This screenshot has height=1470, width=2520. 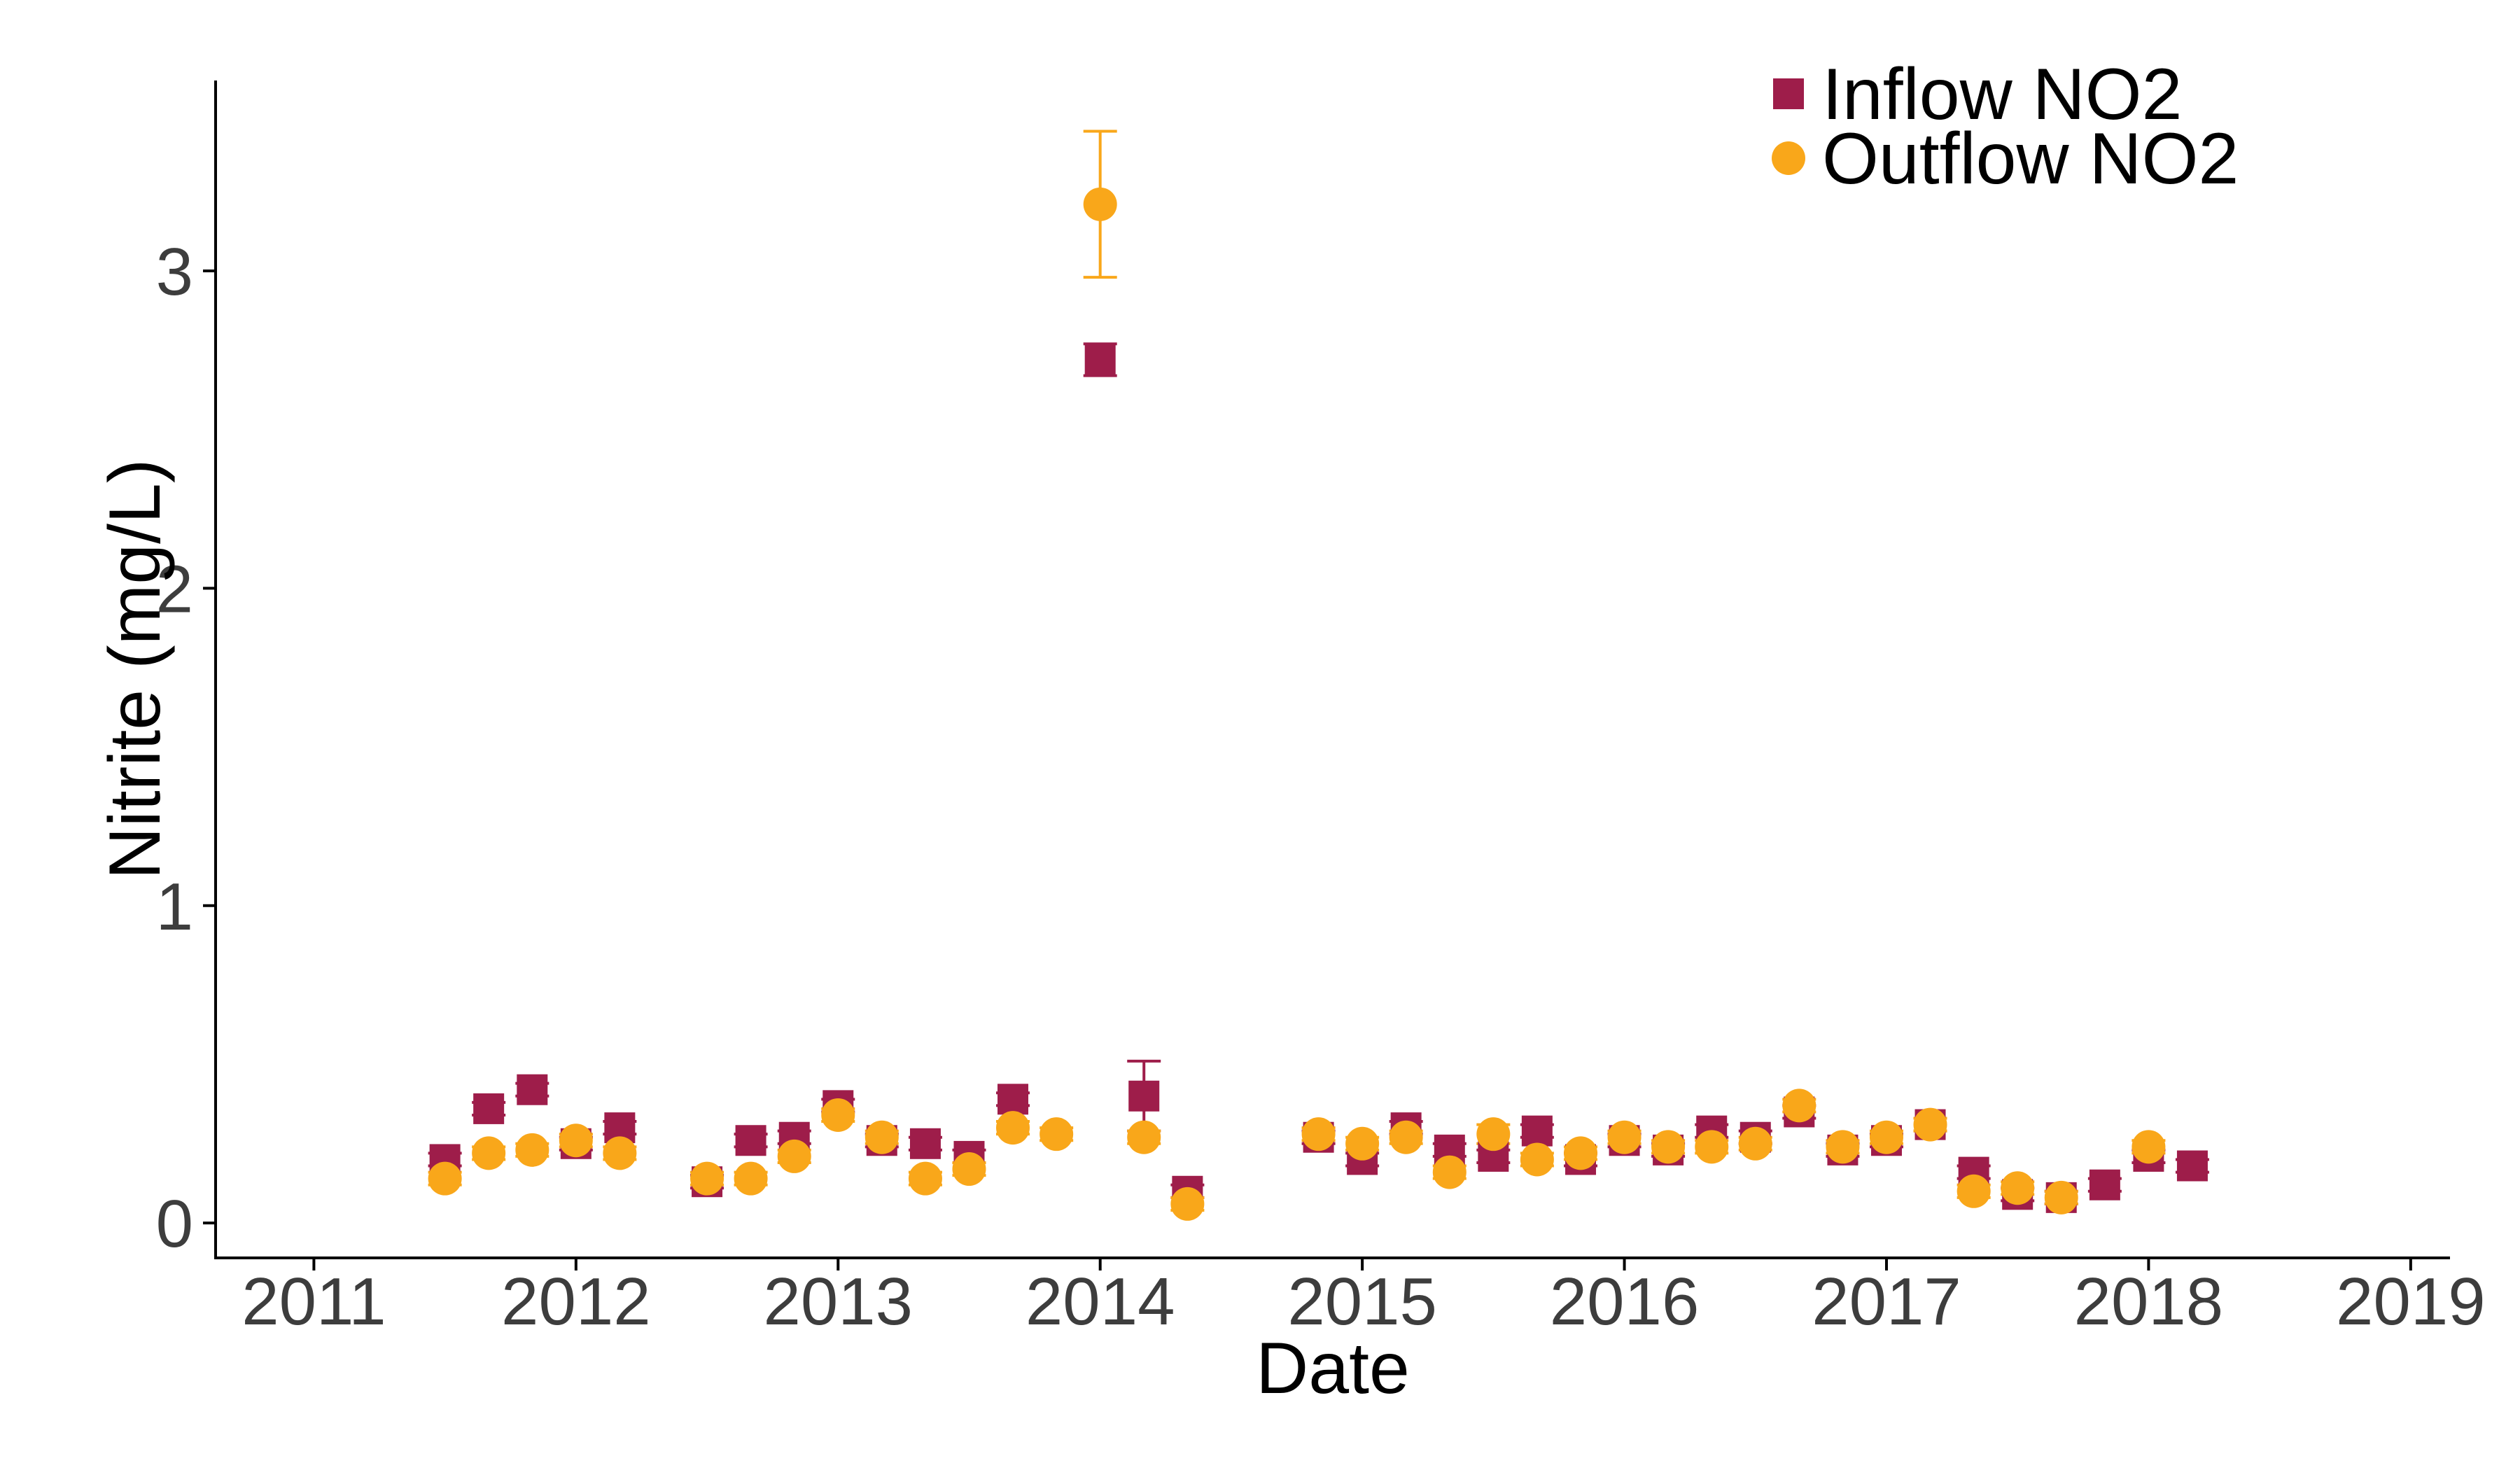 I want to click on legend-label-inflow-no2: Inflow NO2, so click(x=2002, y=94).